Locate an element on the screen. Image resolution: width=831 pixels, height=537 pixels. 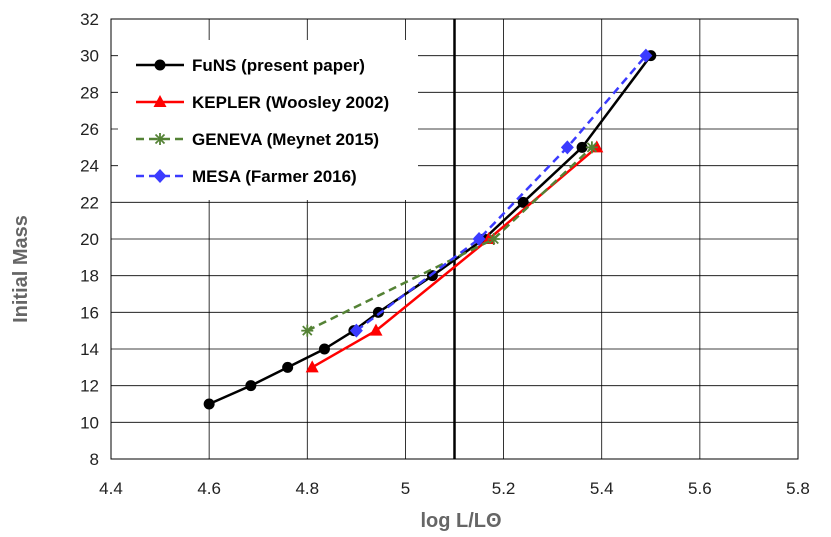
y-tick-label: 32 is located at coordinates (89, 19).